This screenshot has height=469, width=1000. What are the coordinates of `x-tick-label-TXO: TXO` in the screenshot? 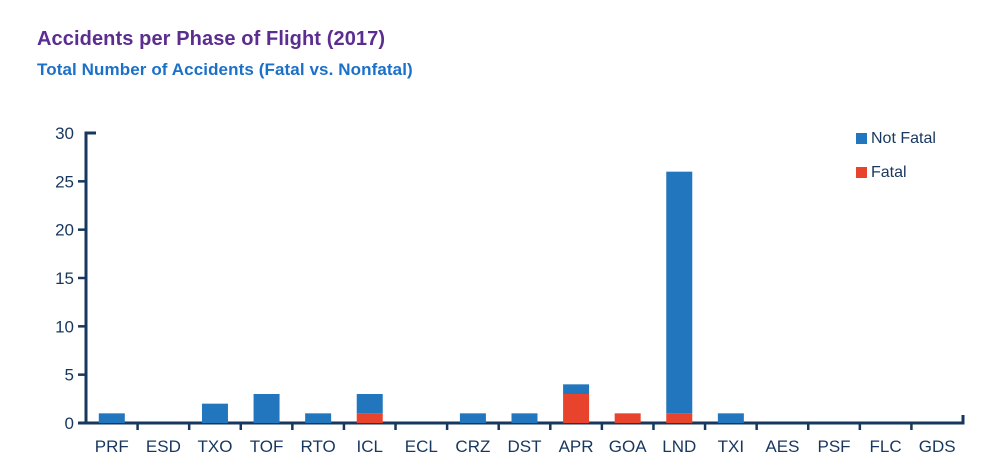 It's located at (214, 446).